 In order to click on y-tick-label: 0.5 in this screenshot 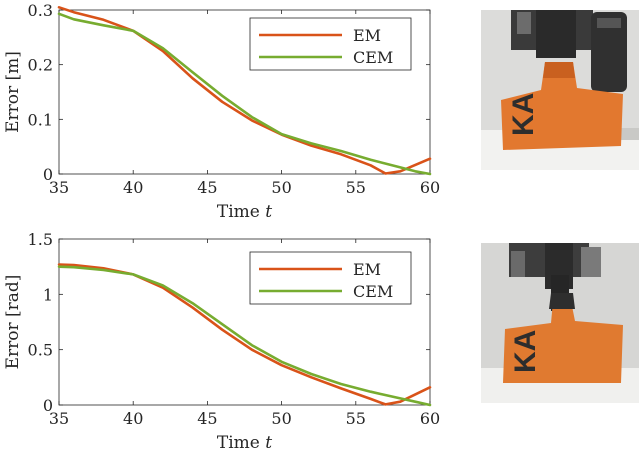, I will do `click(40, 350)`.